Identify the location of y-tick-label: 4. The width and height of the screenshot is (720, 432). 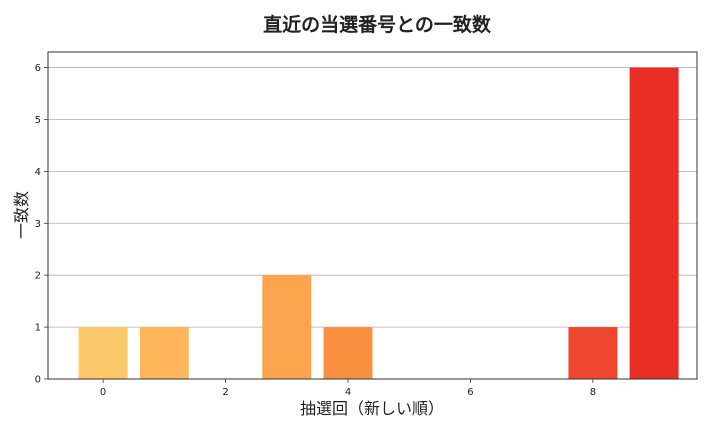
(38, 172).